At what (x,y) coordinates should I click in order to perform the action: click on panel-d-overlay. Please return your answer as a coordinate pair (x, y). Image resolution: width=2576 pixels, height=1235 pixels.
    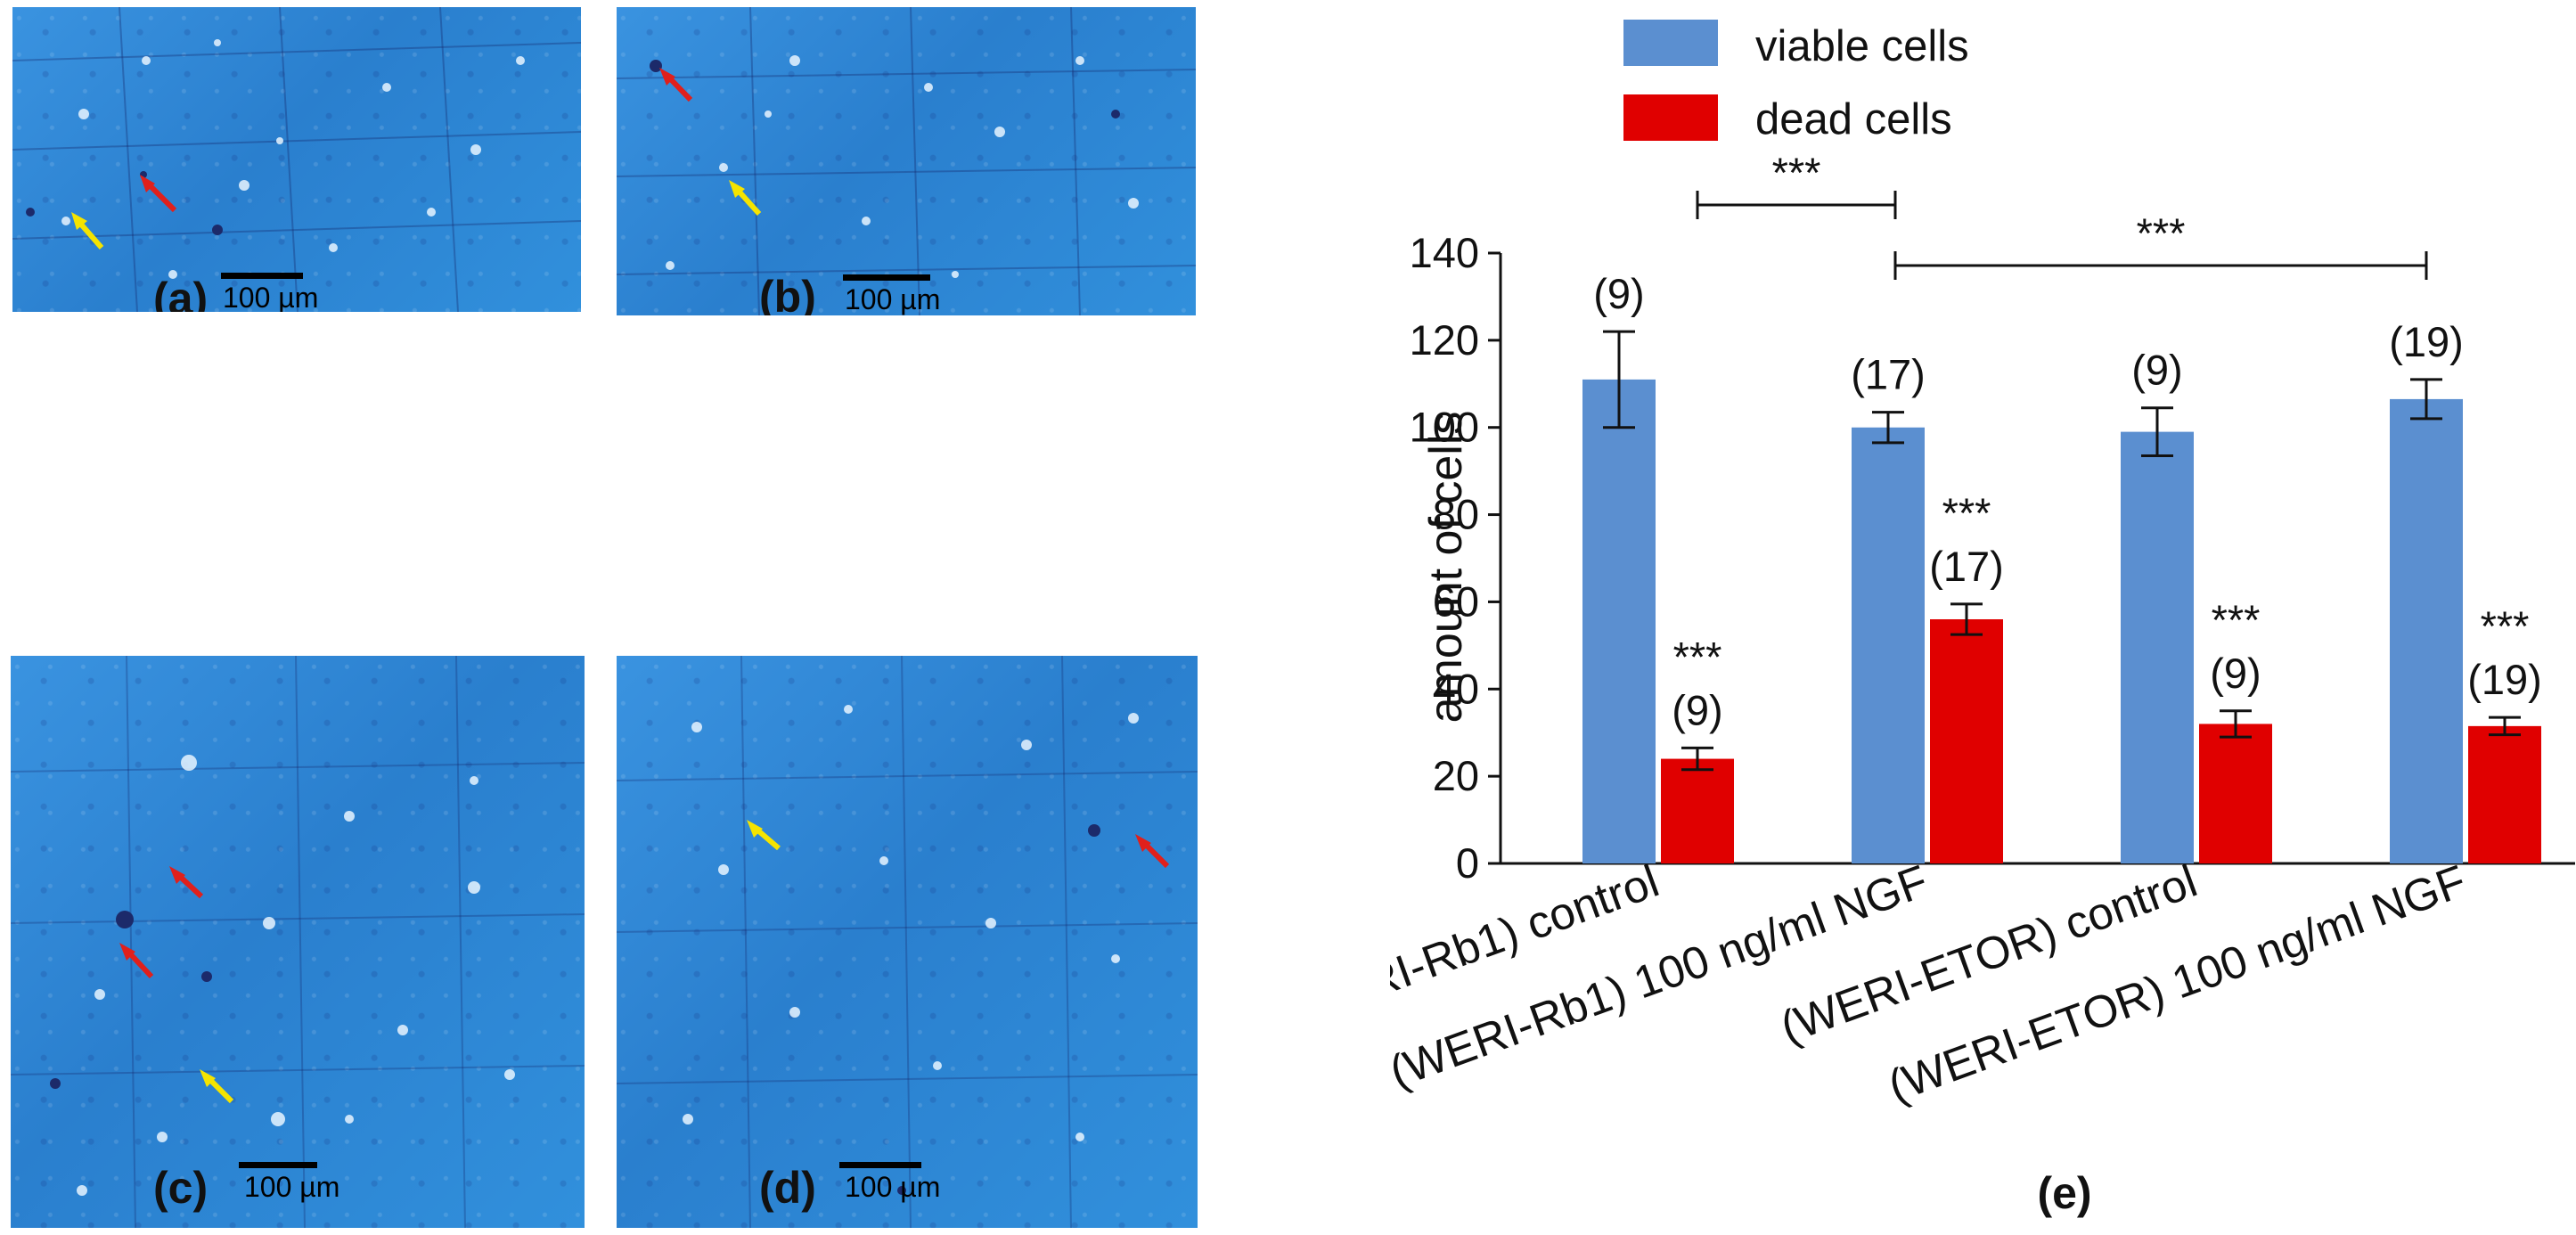
    Looking at the image, I should click on (907, 942).